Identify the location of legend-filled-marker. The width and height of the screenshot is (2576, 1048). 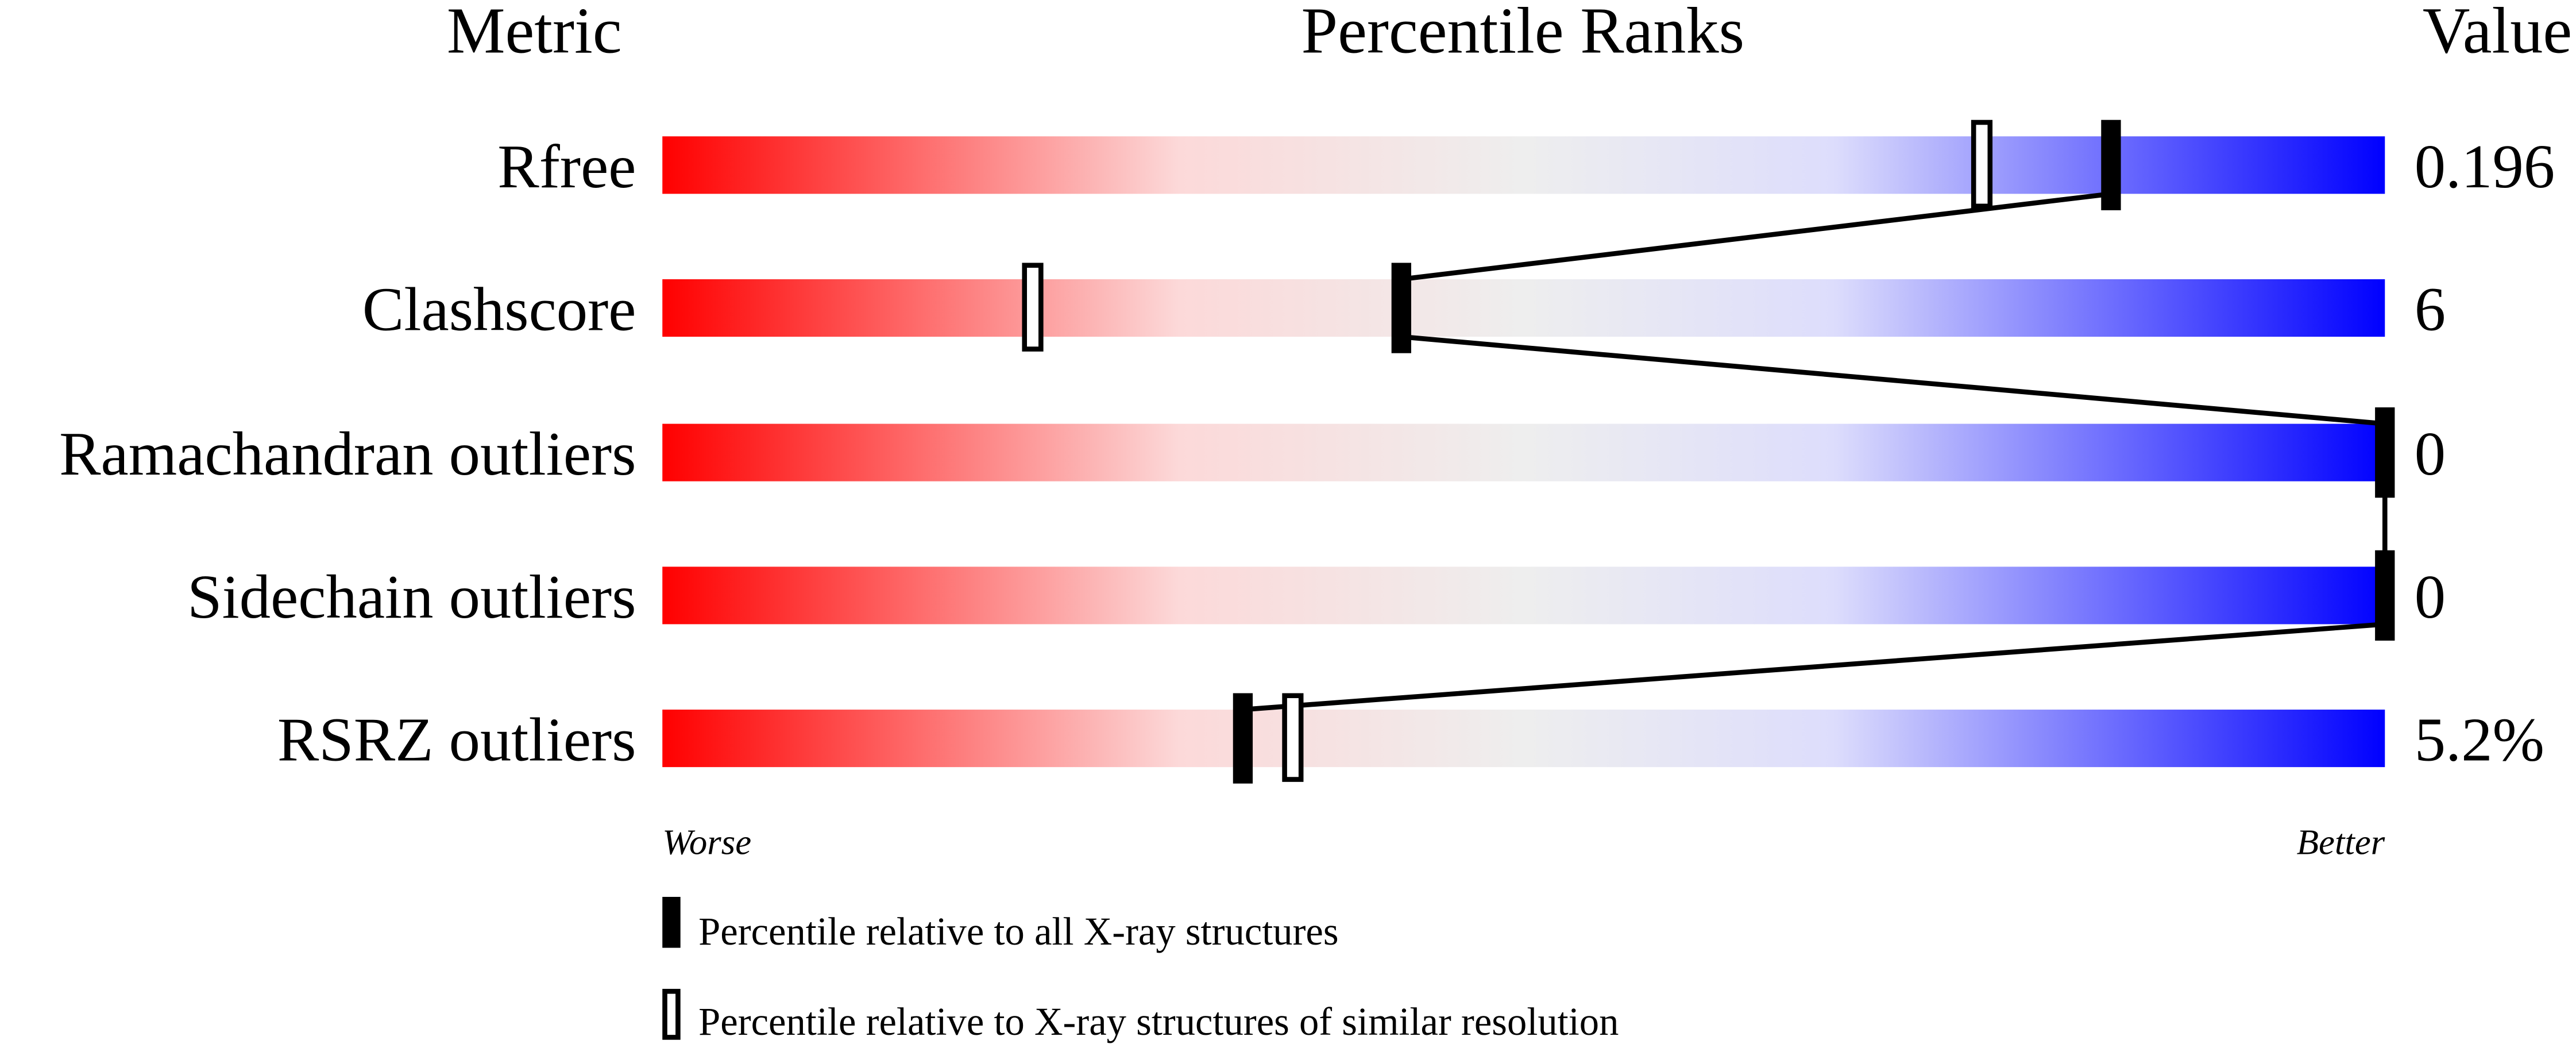
(671, 922).